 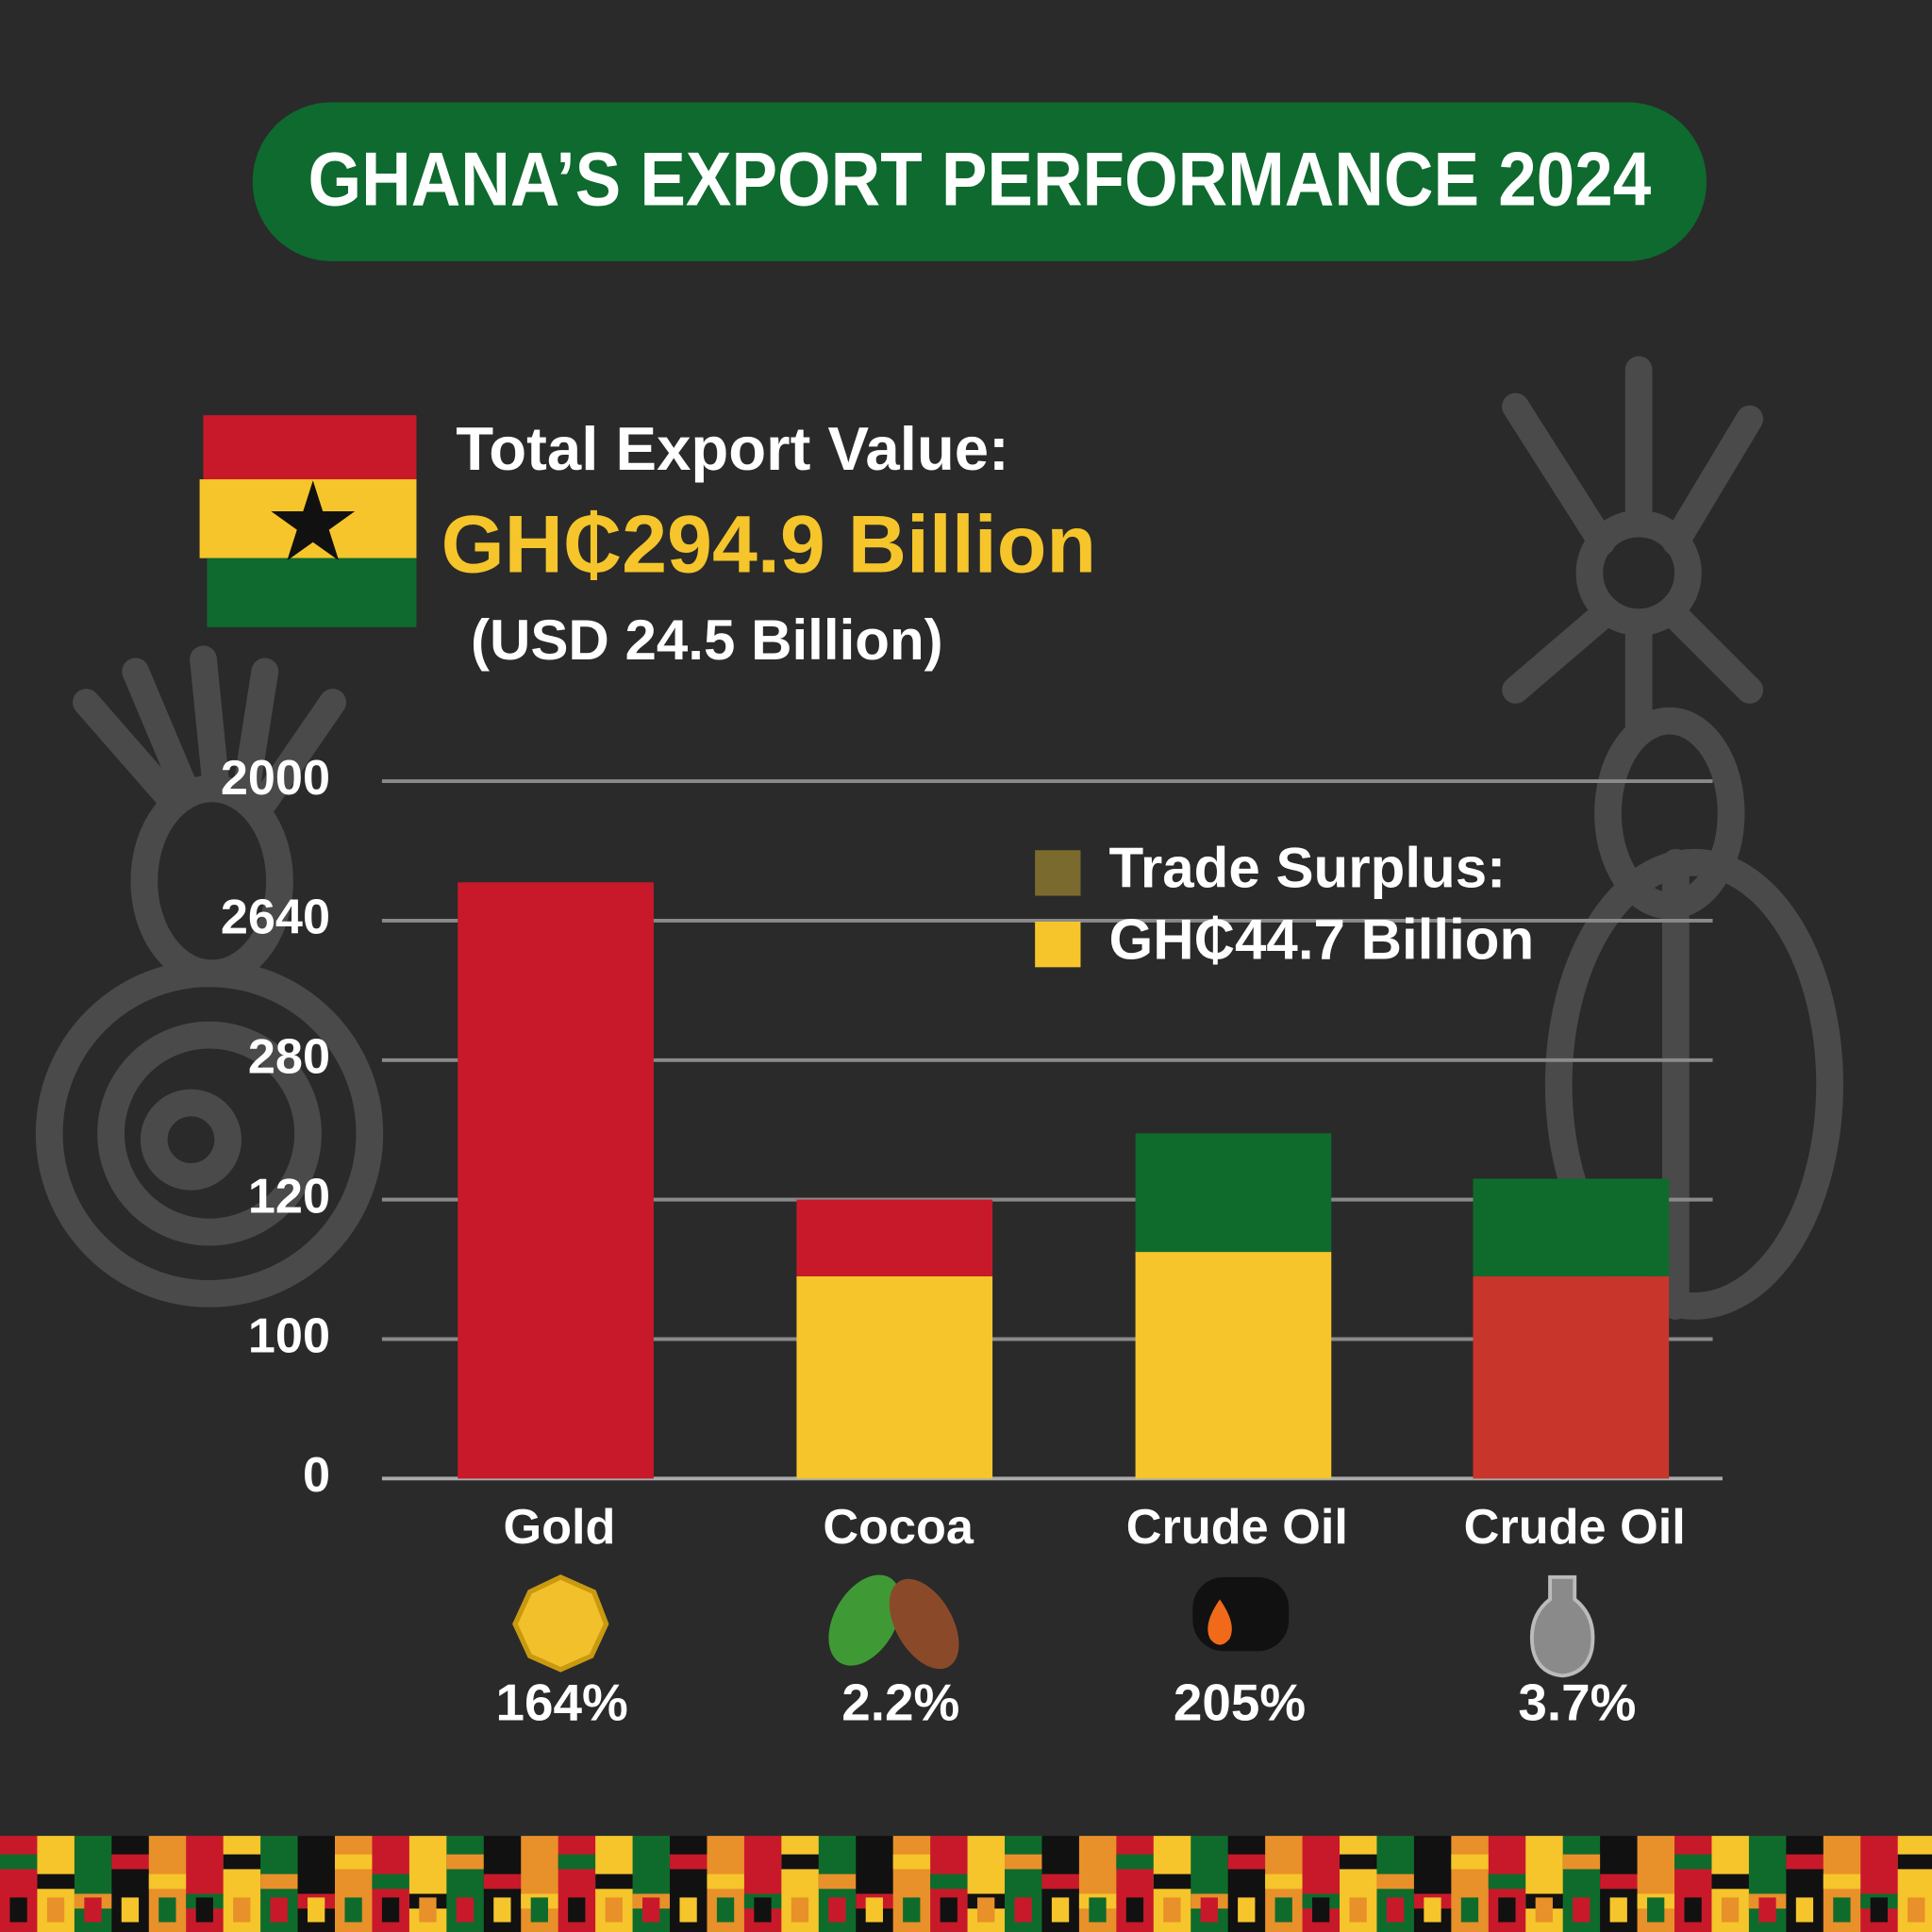 I want to click on headline-label: Total Export Value:, so click(x=732, y=448).